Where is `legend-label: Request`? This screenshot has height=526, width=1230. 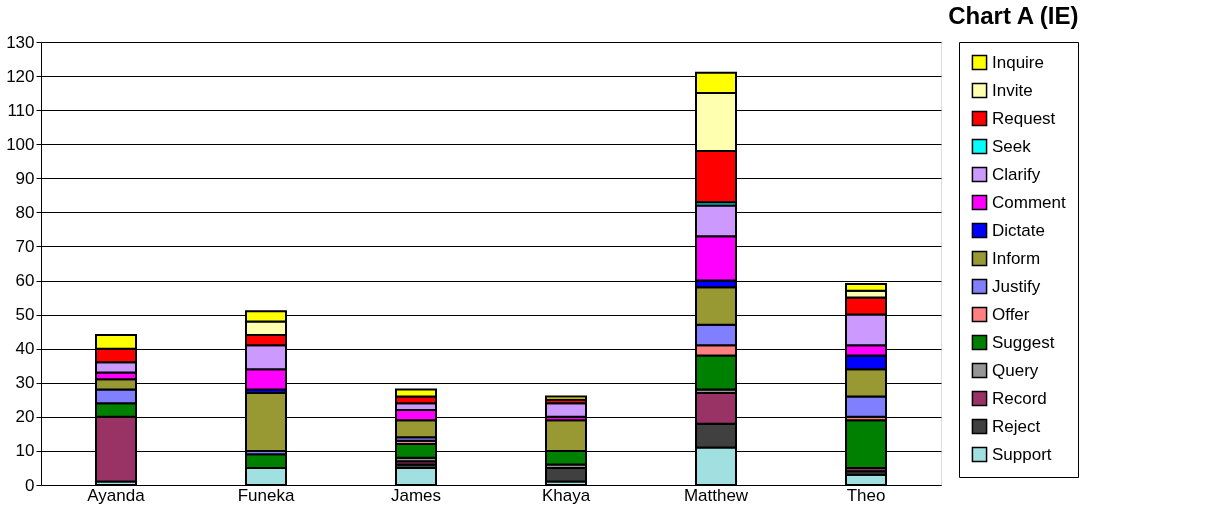 legend-label: Request is located at coordinates (1024, 118).